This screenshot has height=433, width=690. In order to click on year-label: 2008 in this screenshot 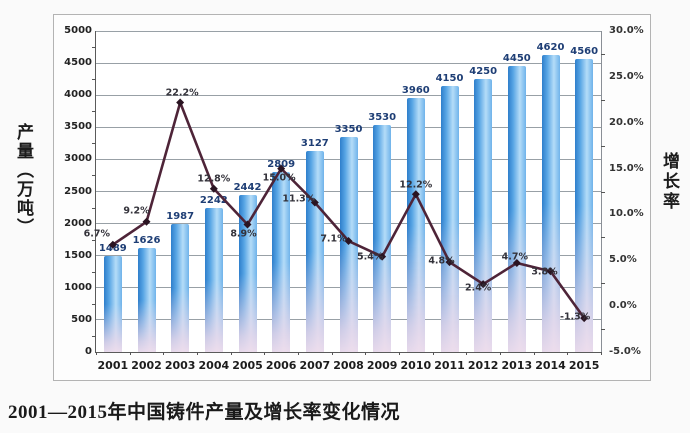, I will do `click(348, 365)`.